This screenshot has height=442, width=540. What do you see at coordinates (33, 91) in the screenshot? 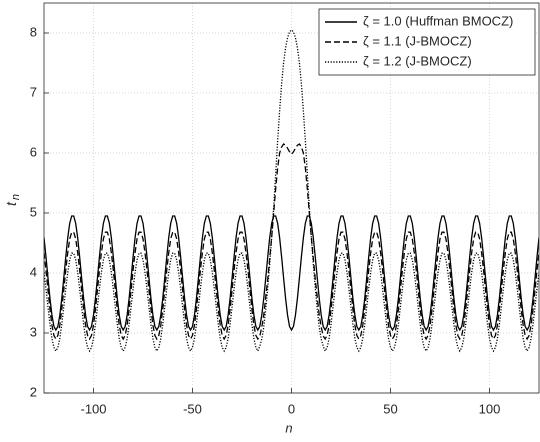
I see `y-tick-label: 7` at bounding box center [33, 91].